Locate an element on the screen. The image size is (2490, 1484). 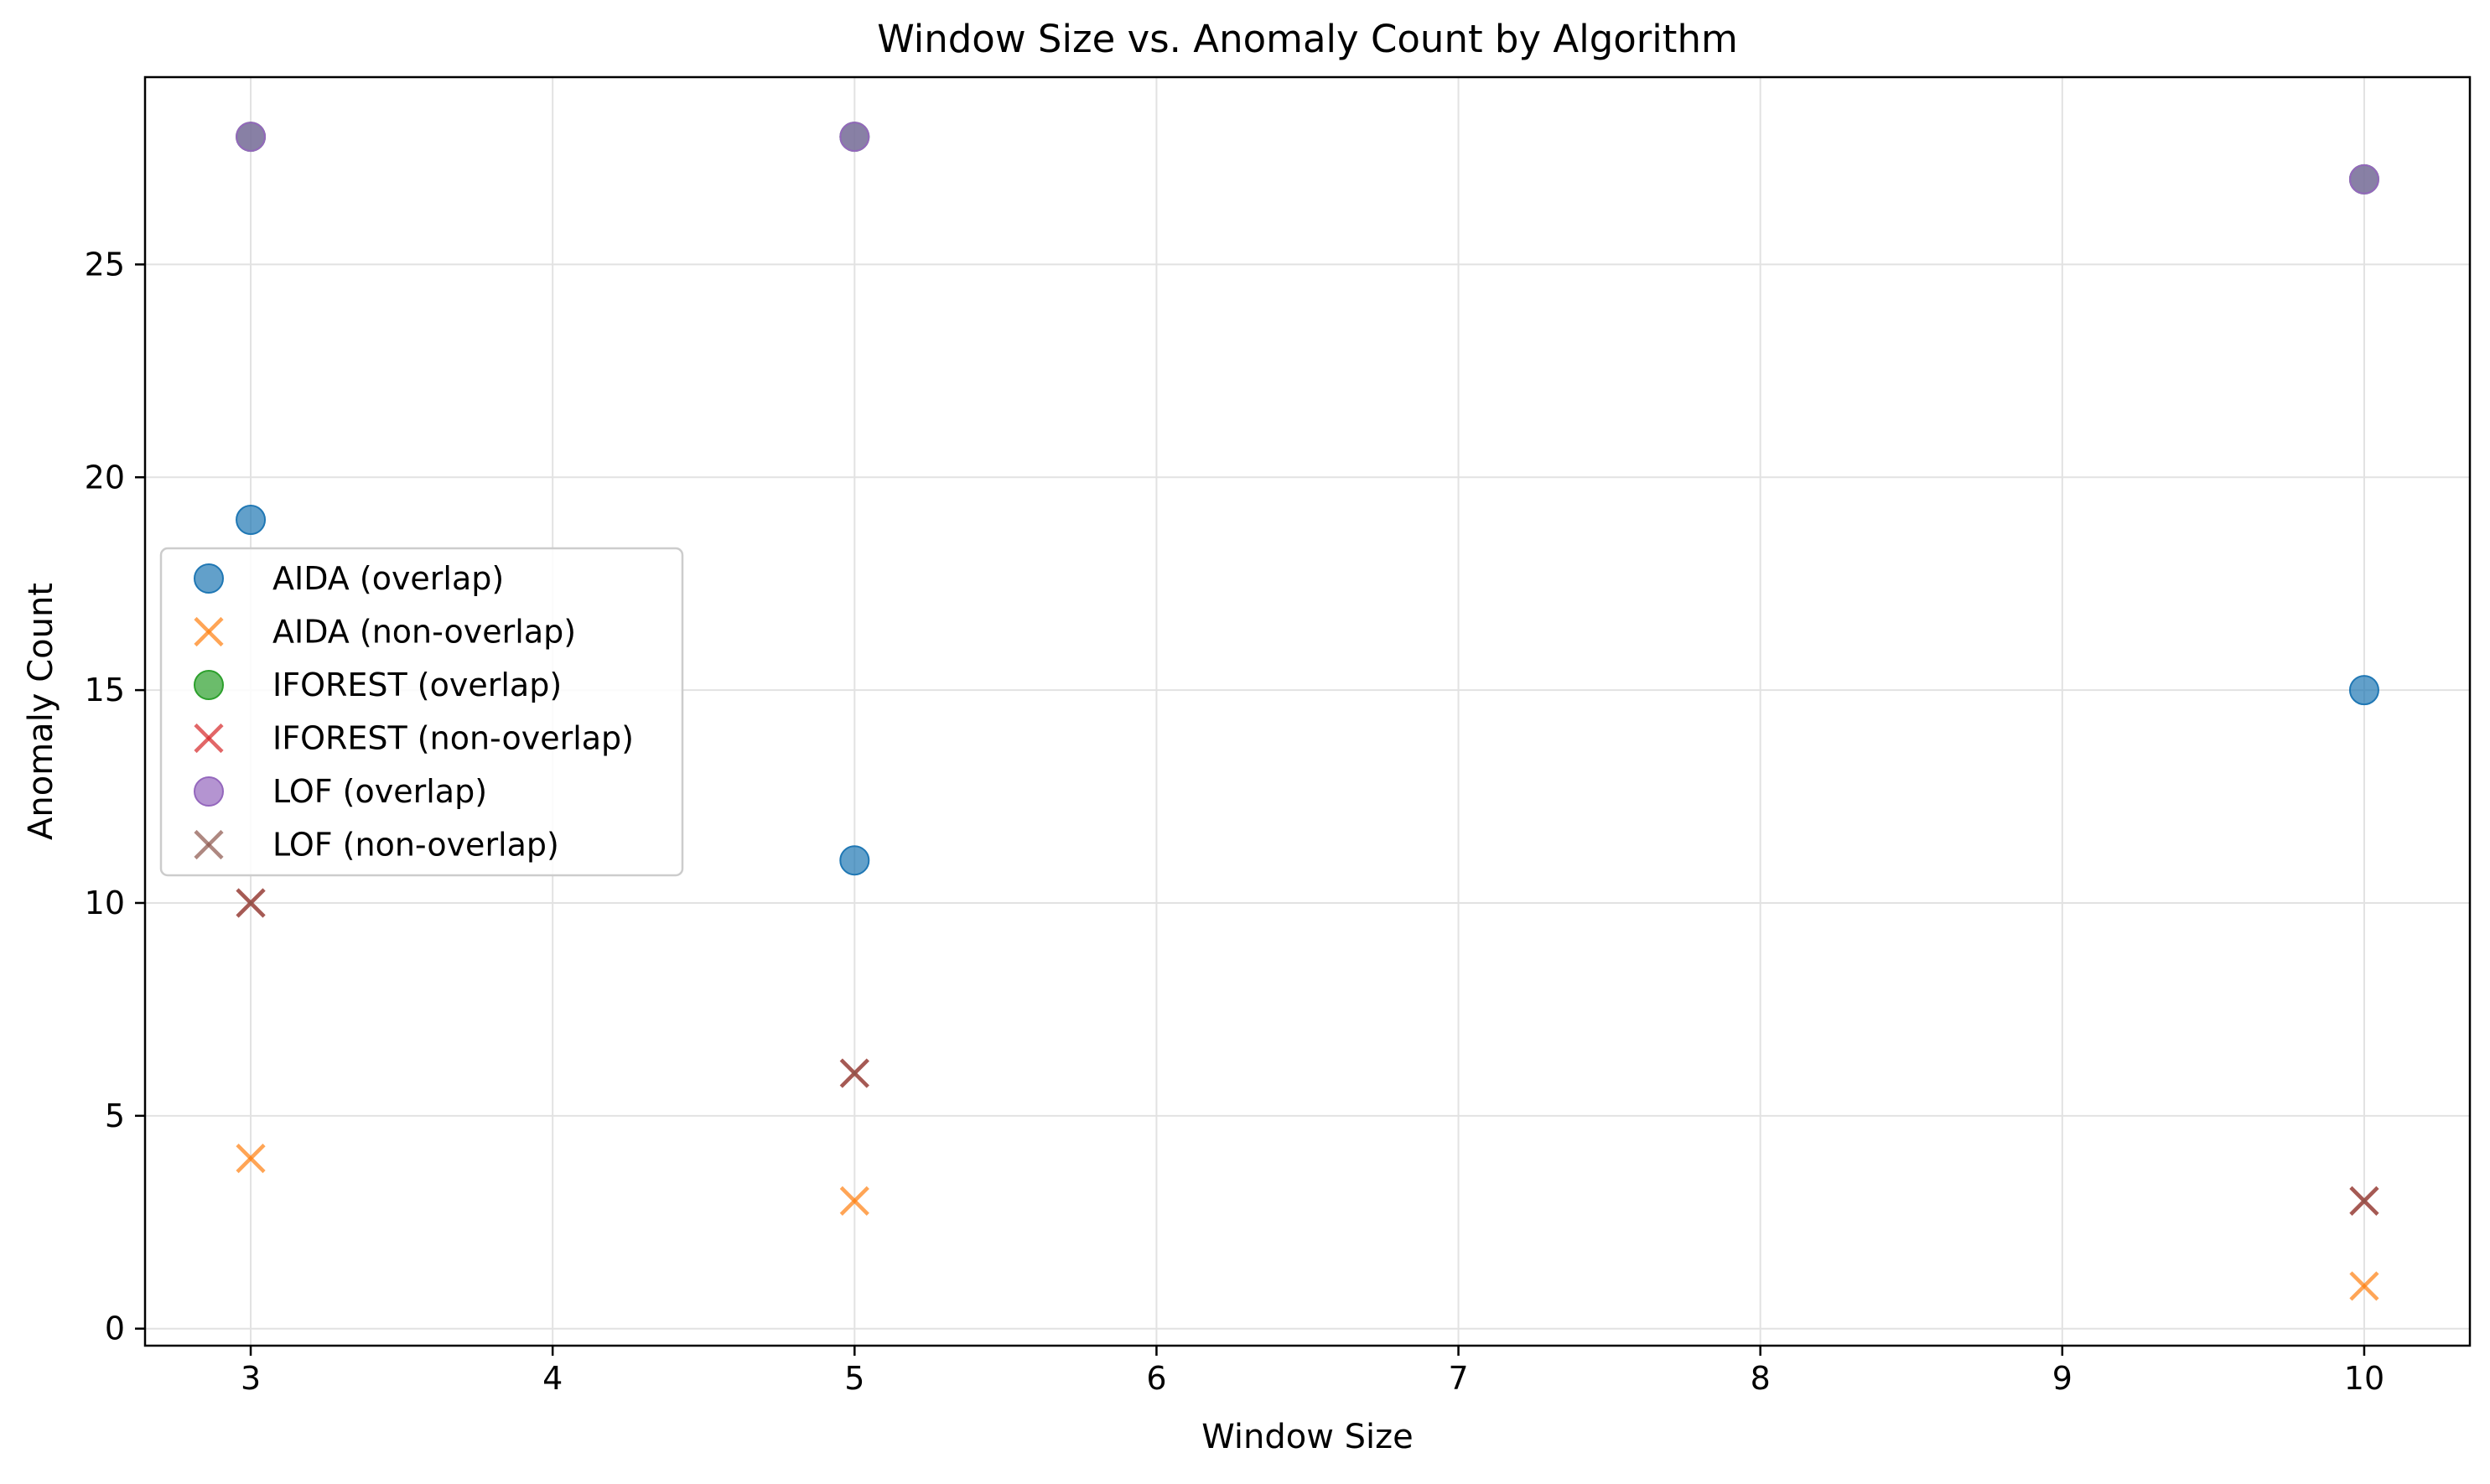
legend-entry: AIDA (overlap) is located at coordinates (349, 578).